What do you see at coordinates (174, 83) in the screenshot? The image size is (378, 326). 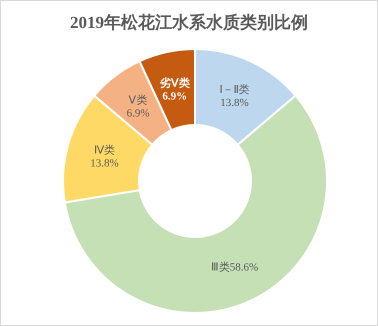 I see `slice-label: 劣Ⅴ类` at bounding box center [174, 83].